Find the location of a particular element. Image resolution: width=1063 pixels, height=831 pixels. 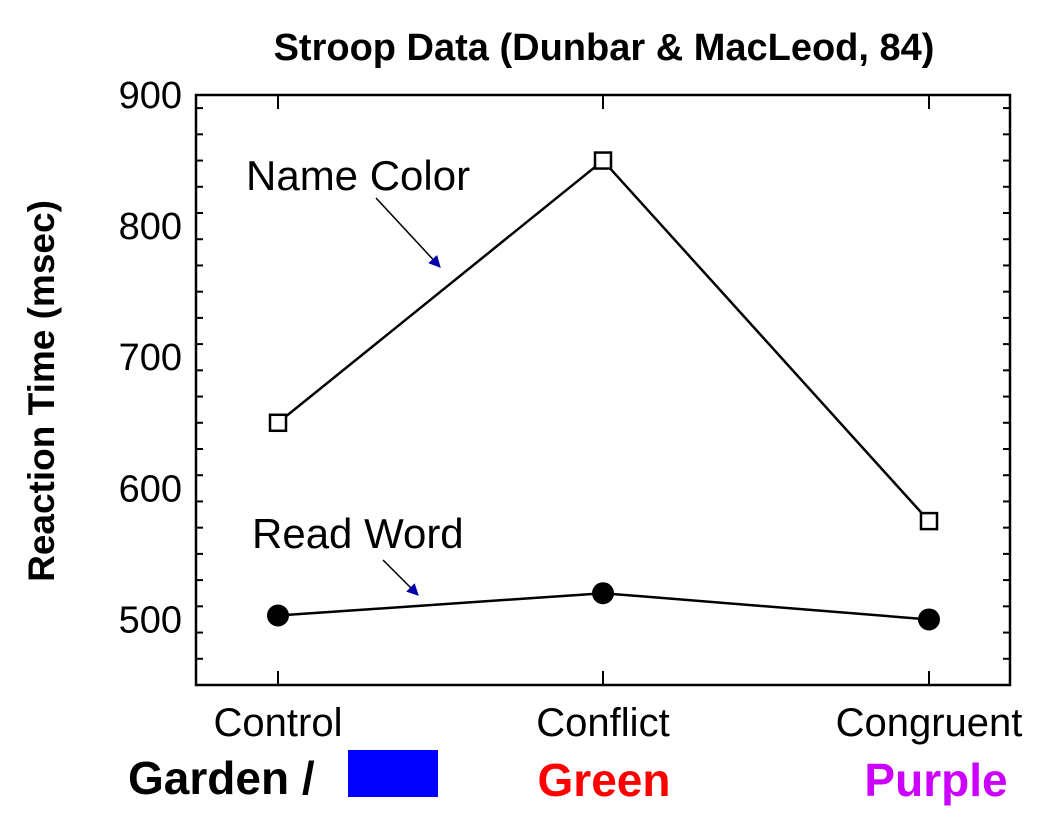

stimulus-blue-swatch is located at coordinates (393, 773).